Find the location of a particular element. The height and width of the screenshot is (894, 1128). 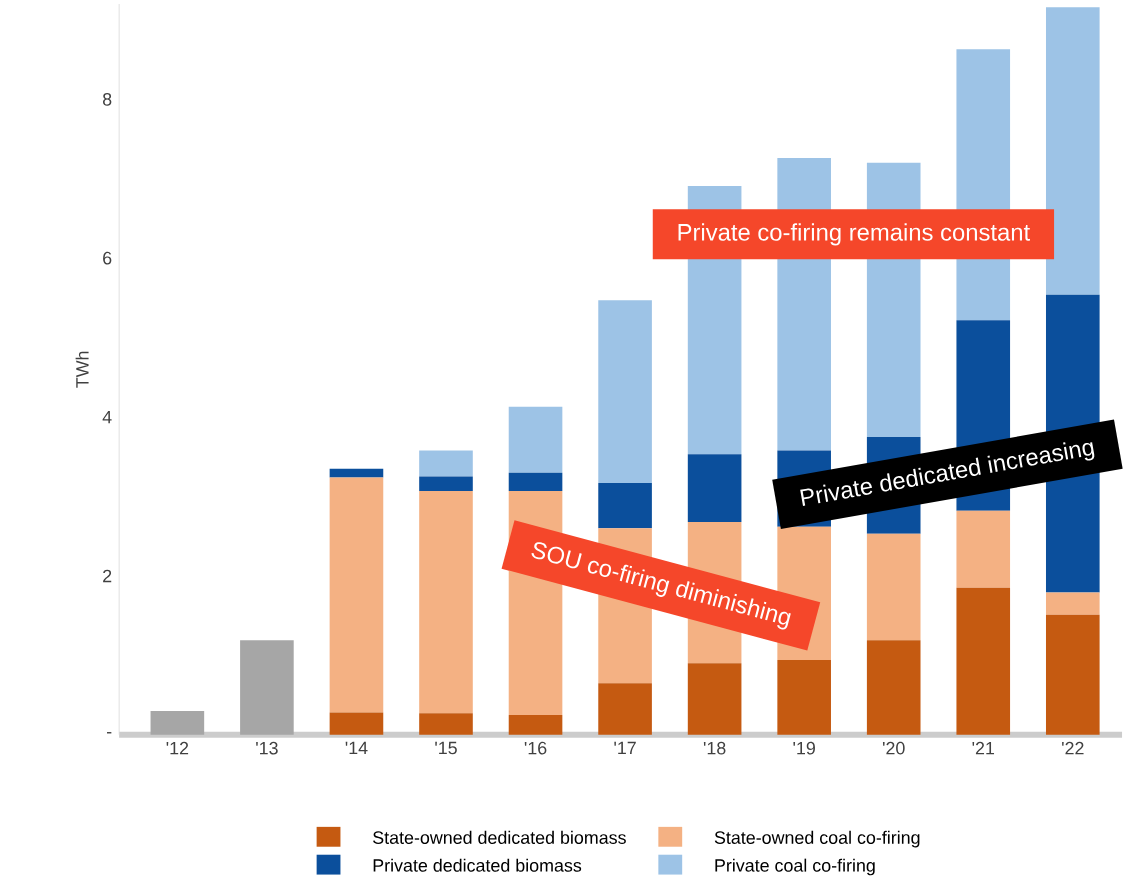

x-tick-label: '22 is located at coordinates (1073, 748).